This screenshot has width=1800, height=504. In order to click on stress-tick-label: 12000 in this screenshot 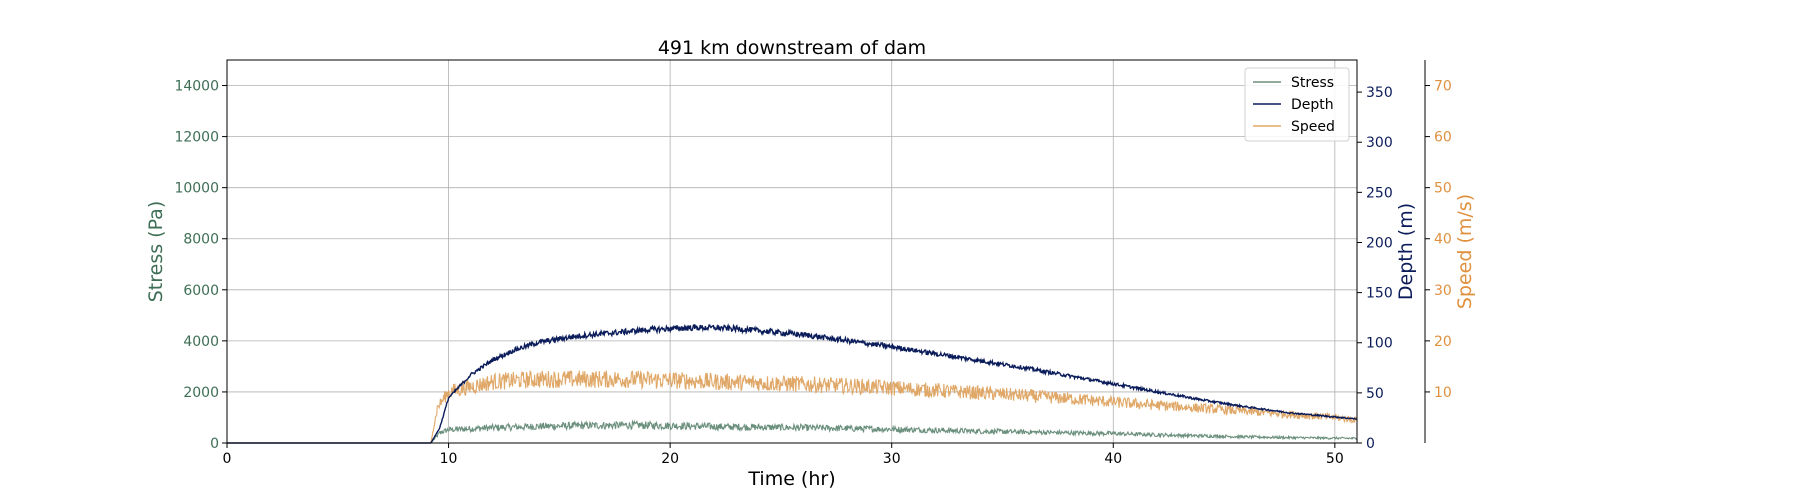, I will do `click(196, 138)`.